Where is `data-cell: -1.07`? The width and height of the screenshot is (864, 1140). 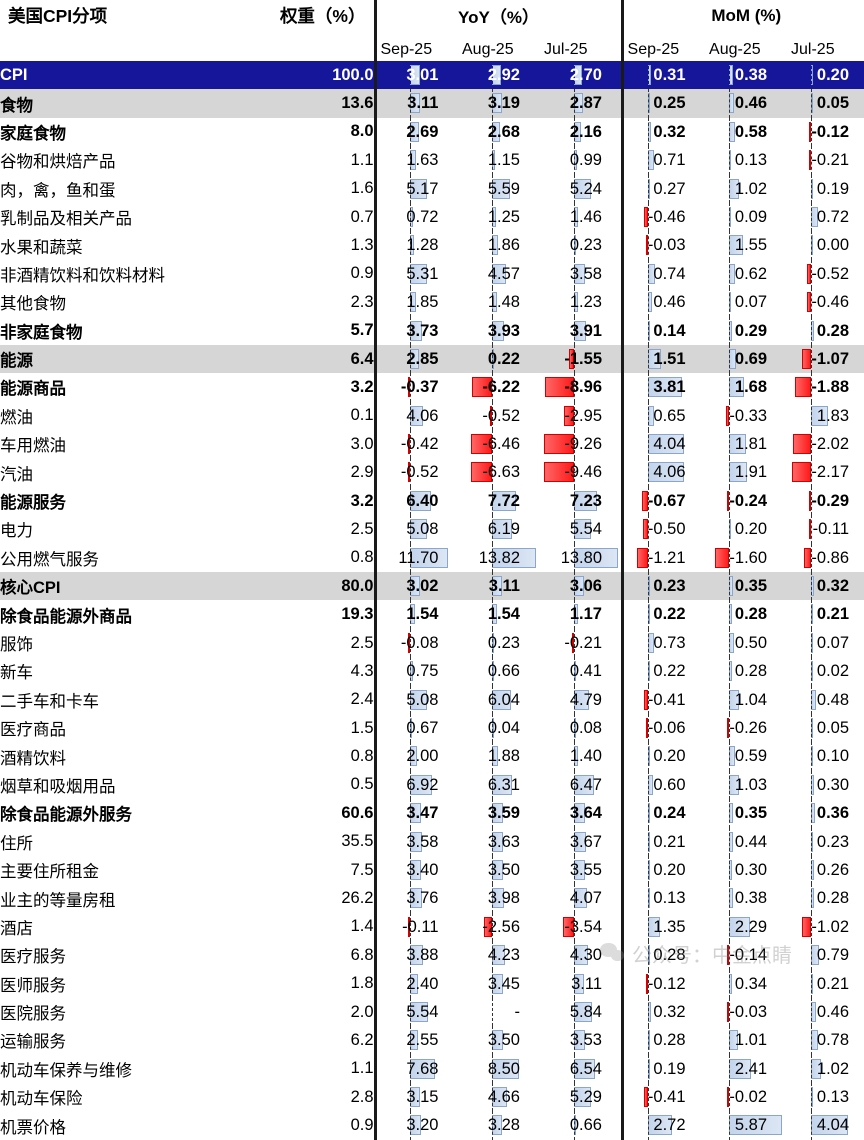 data-cell: -1.07 is located at coordinates (825, 359).